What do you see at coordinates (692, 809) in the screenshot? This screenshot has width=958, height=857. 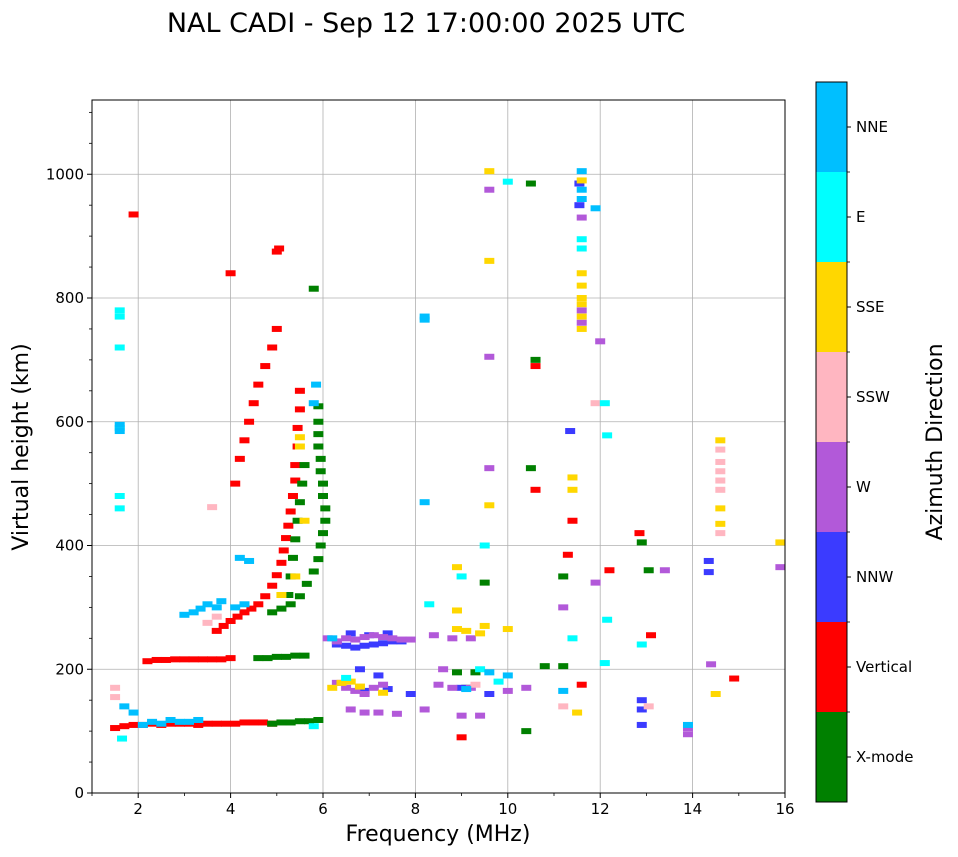 I see `x-tick-label: 14` at bounding box center [692, 809].